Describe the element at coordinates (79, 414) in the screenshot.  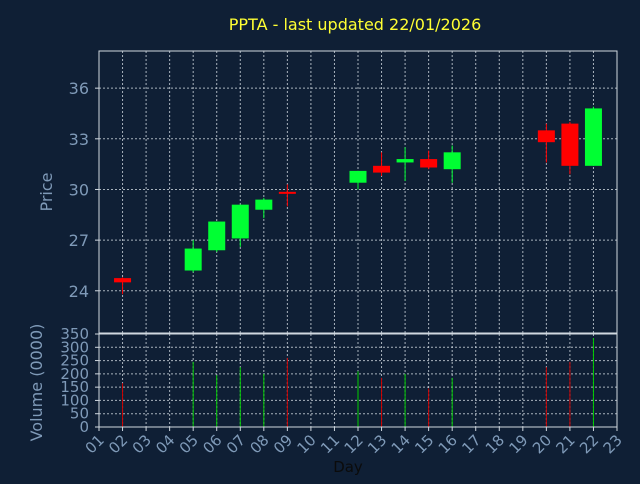
I see `volume-ytick-label: 50` at that location.